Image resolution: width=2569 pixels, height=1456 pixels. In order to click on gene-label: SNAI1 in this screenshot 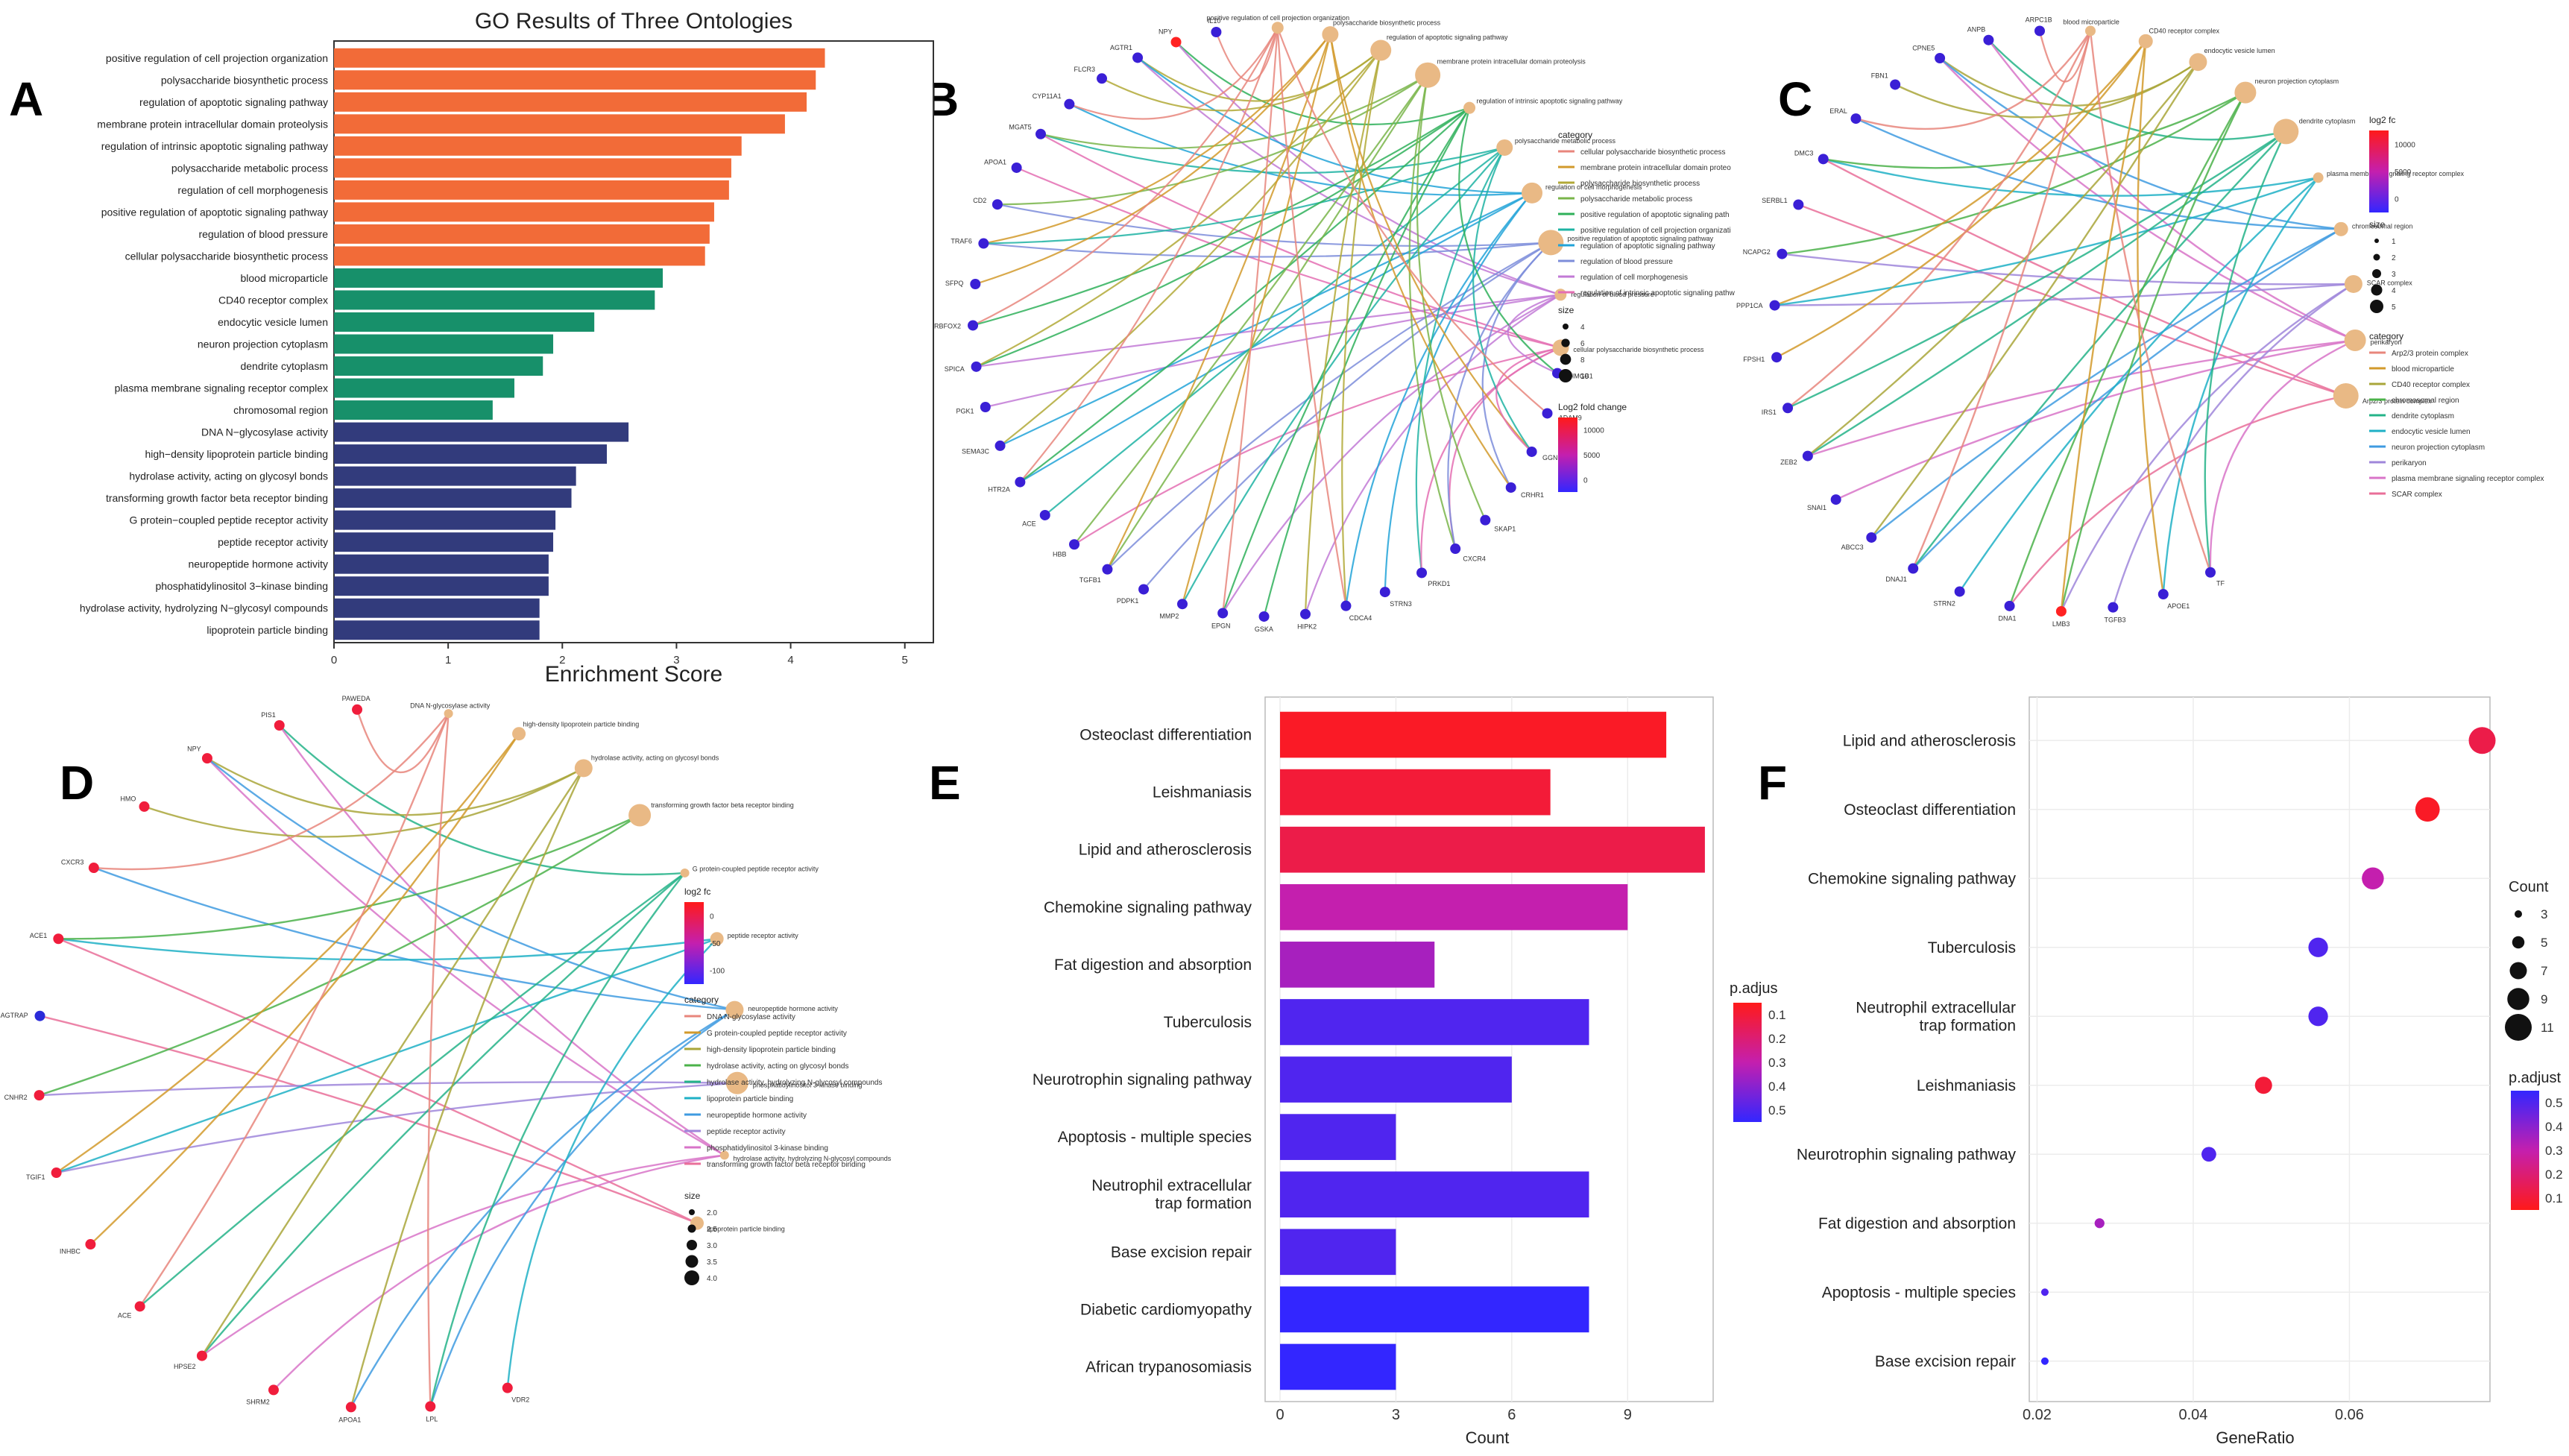, I will do `click(1816, 507)`.